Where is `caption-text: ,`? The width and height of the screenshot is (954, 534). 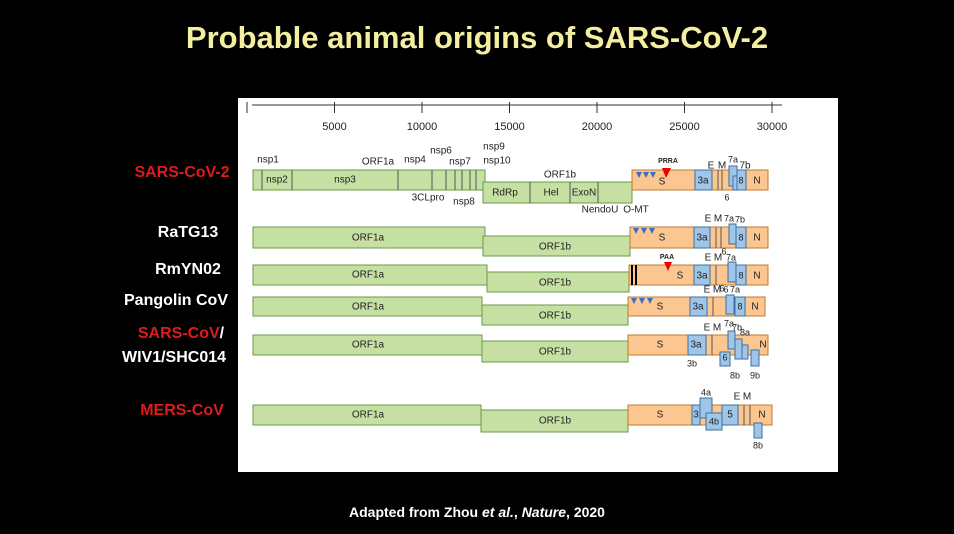
caption-text: , is located at coordinates (518, 512).